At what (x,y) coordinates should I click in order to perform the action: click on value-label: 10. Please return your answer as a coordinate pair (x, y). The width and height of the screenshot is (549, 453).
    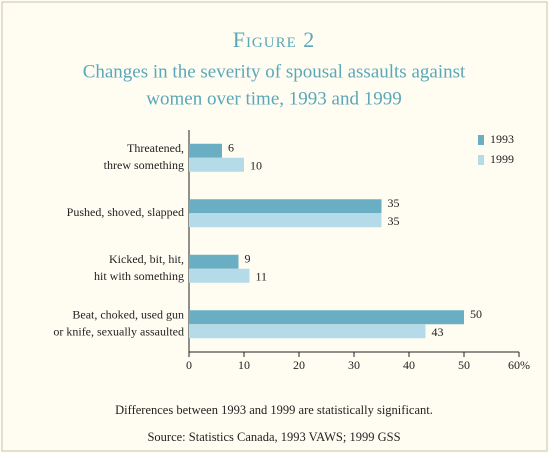
    Looking at the image, I should click on (256, 166).